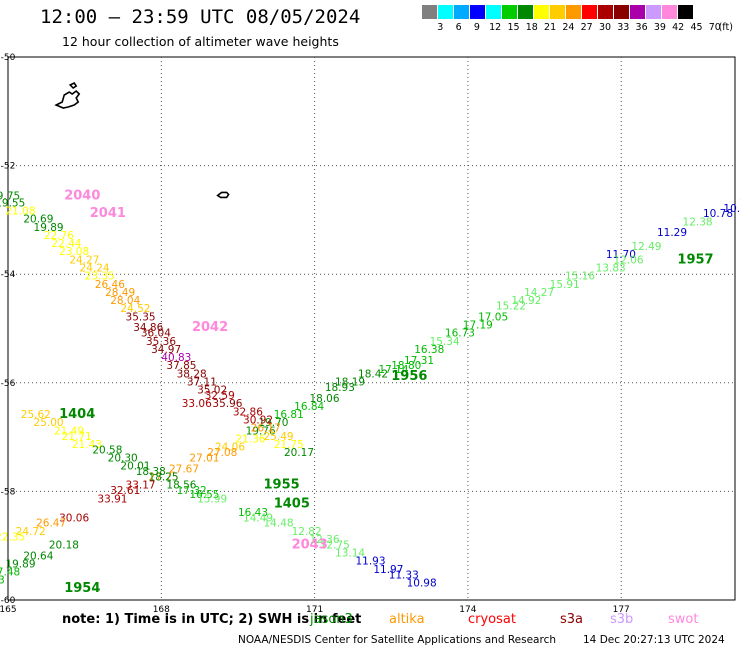  I want to click on swh-value: 19.75, so click(10, 196).